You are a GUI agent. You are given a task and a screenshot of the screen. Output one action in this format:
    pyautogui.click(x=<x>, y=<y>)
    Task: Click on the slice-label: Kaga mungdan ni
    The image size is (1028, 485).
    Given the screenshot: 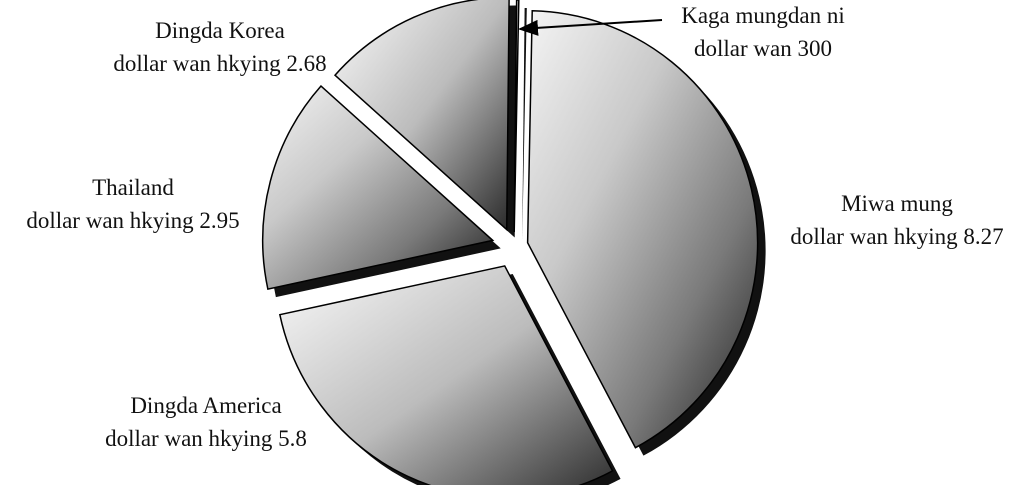 What is the action you would take?
    pyautogui.click(x=763, y=15)
    